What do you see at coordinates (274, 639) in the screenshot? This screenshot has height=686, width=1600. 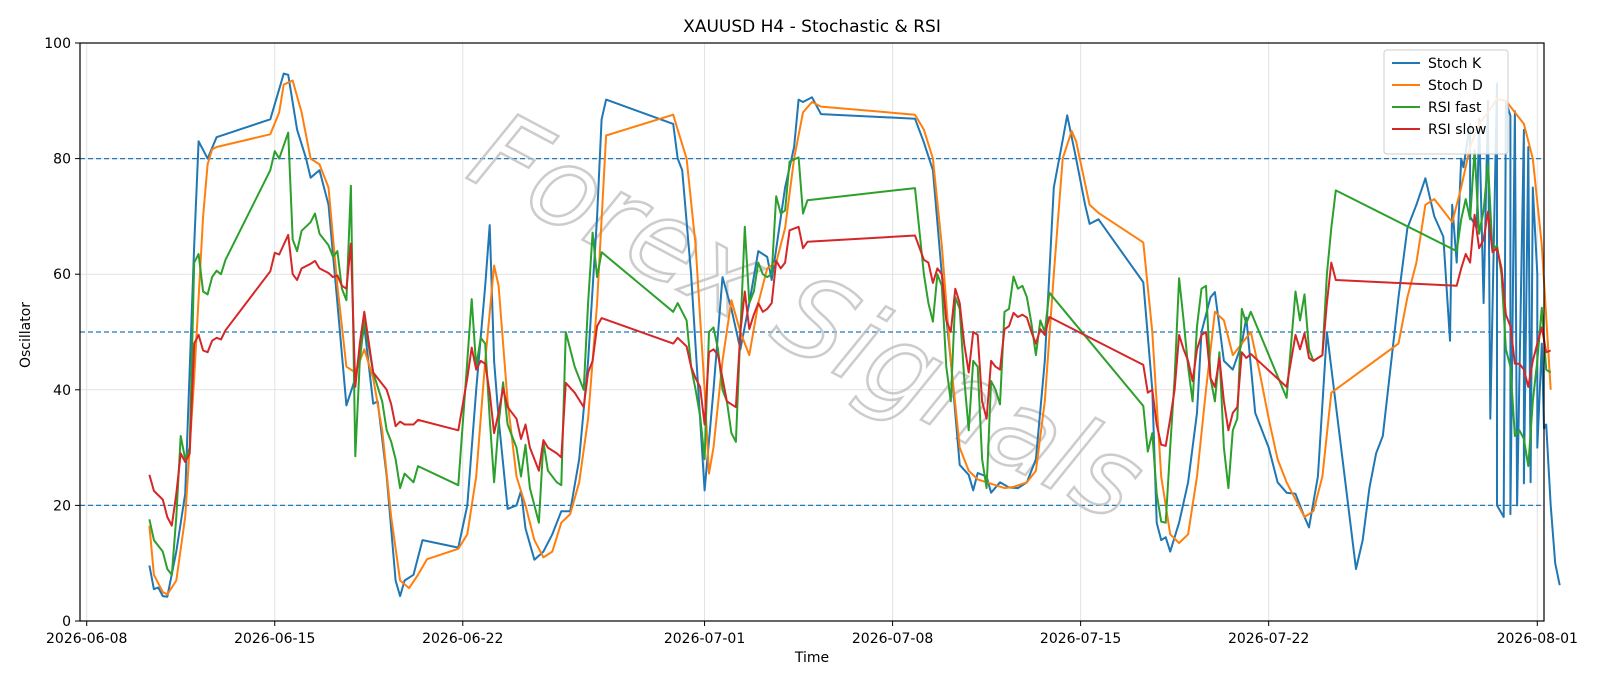 I see `x-tick-label: 2026-06-15` at bounding box center [274, 639].